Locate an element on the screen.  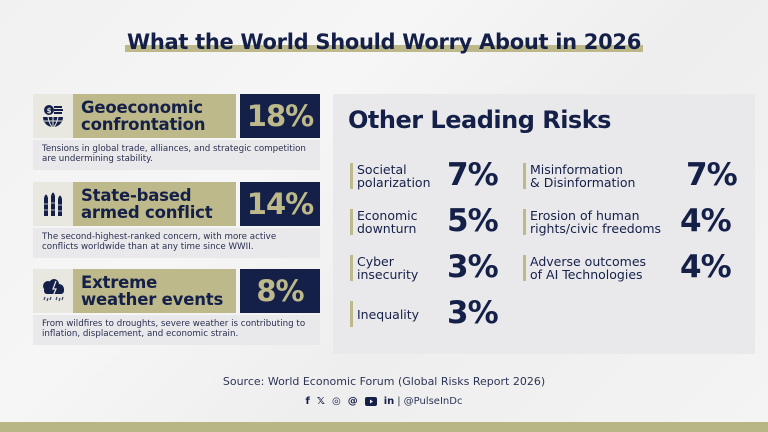
social-links: f 𝕏 ◎ @ in | @PulseInDc is located at coordinates (384, 401).